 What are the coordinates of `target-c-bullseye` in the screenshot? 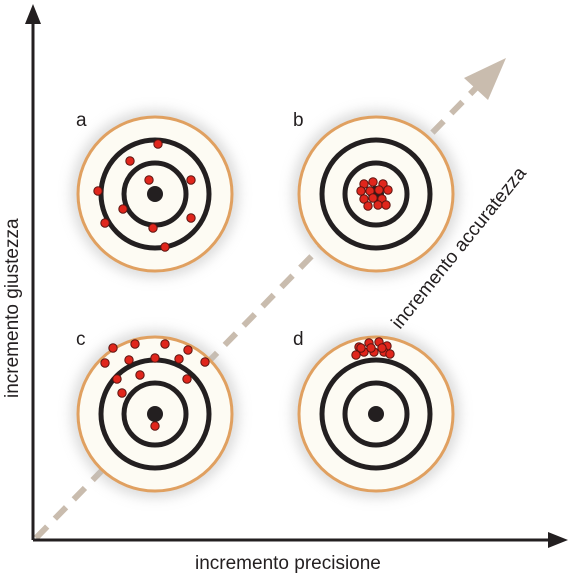 It's located at (155, 414).